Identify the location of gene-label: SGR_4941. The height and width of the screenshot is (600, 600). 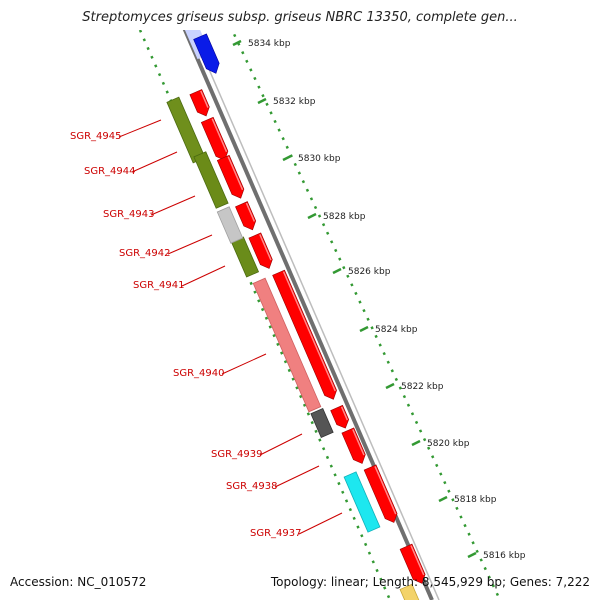
(159, 285).